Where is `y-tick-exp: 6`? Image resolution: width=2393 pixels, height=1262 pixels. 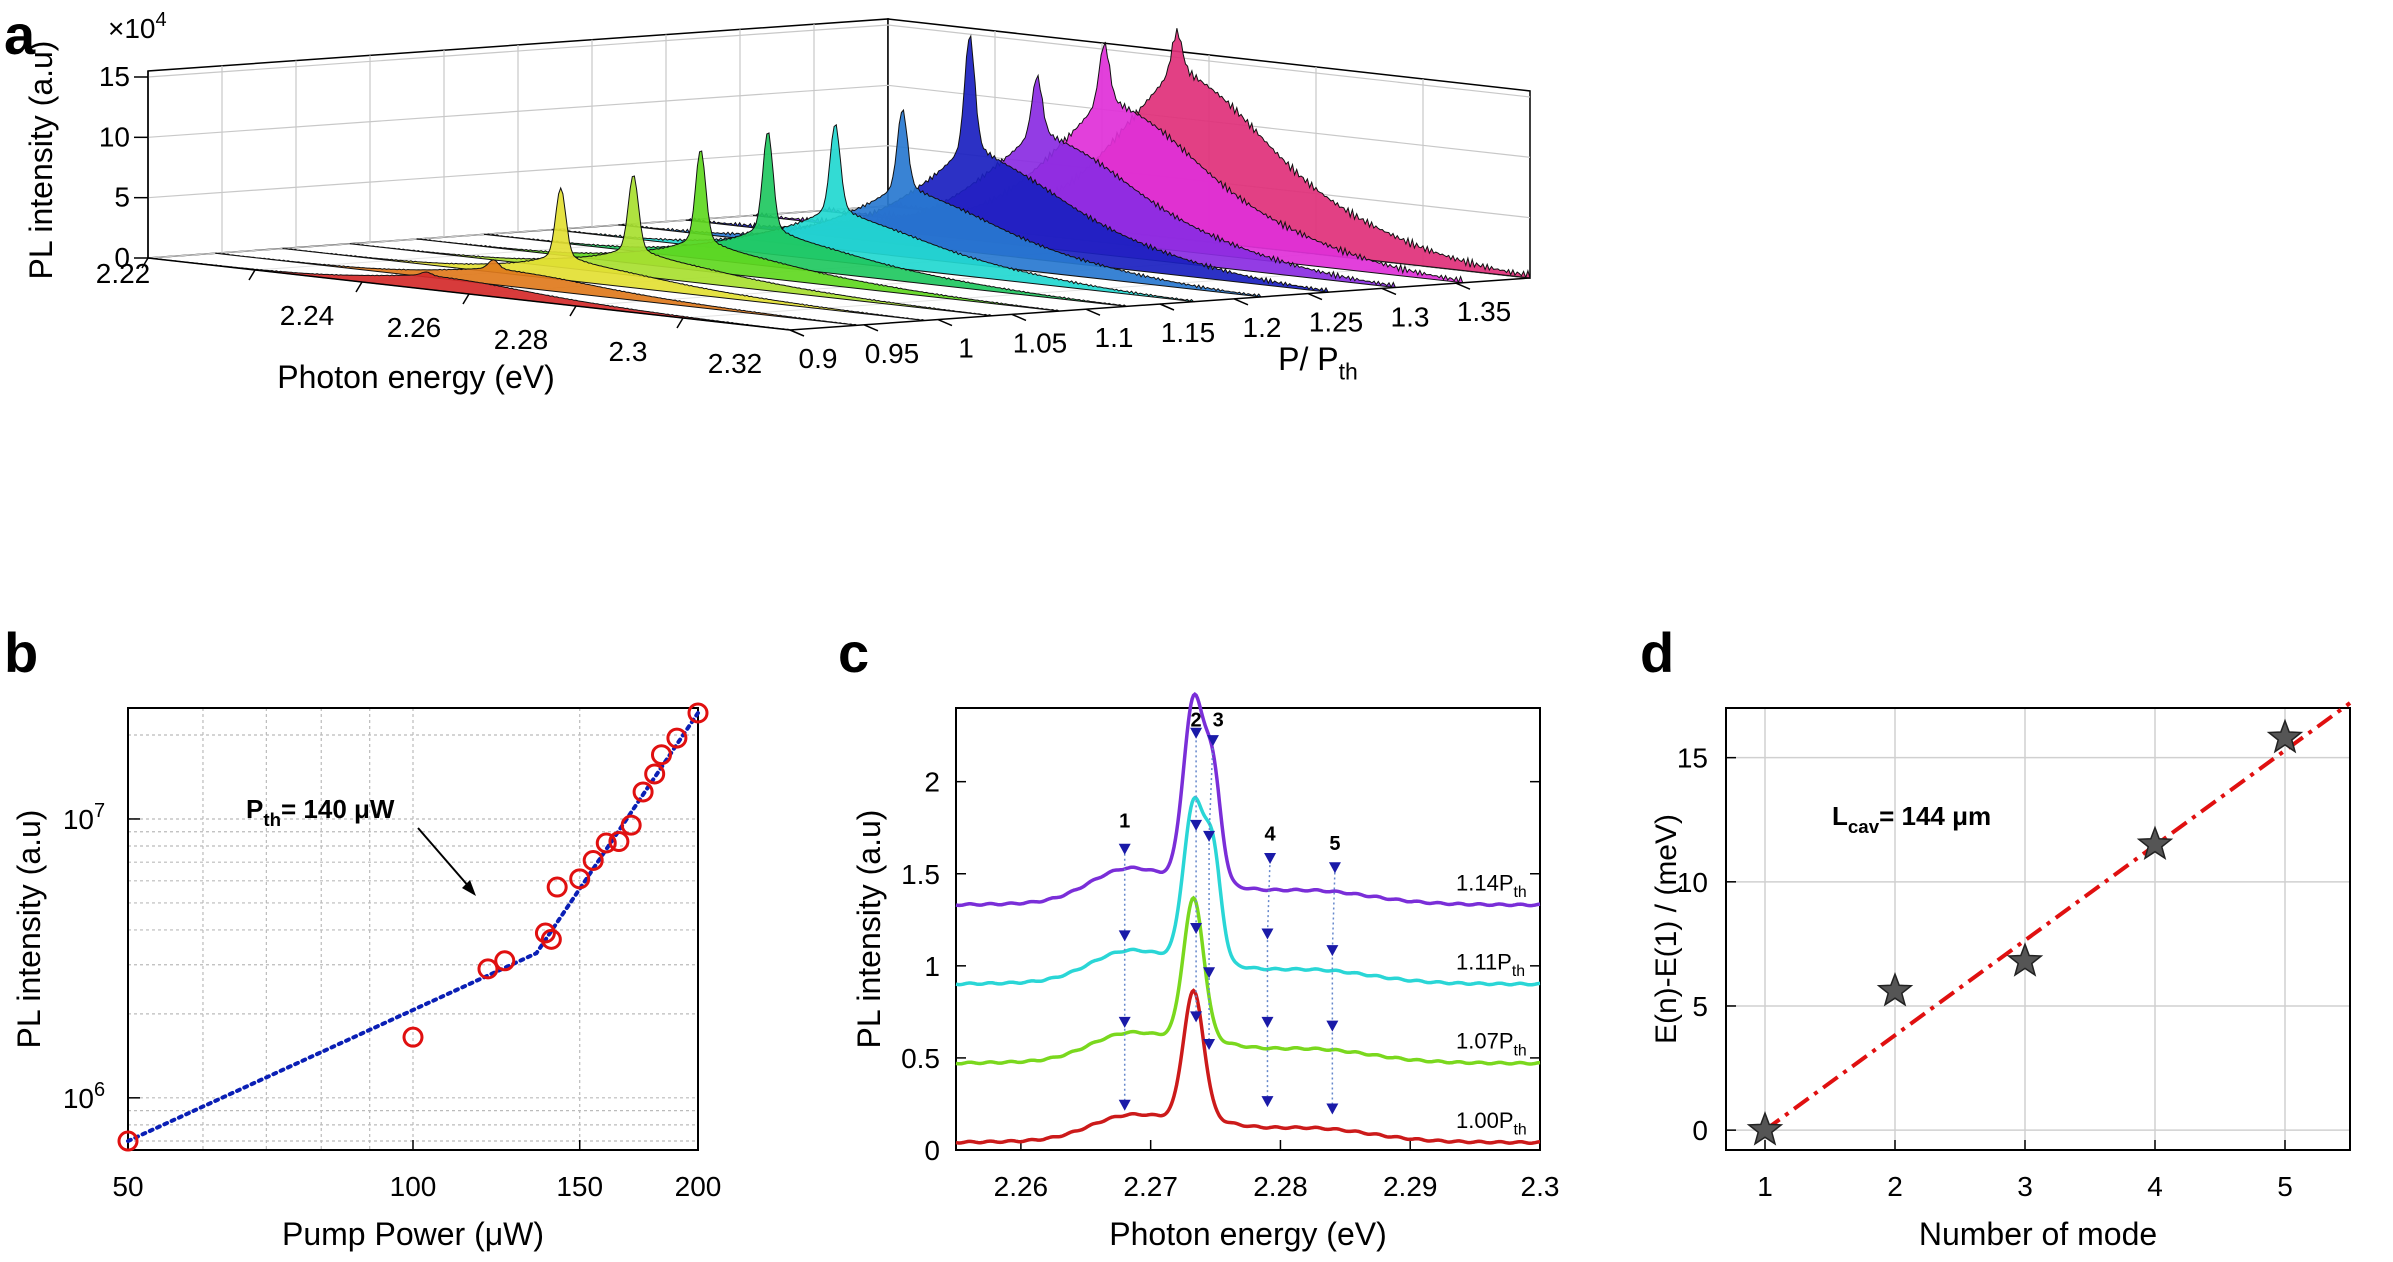
y-tick-exp: 6 is located at coordinates (99, 1090).